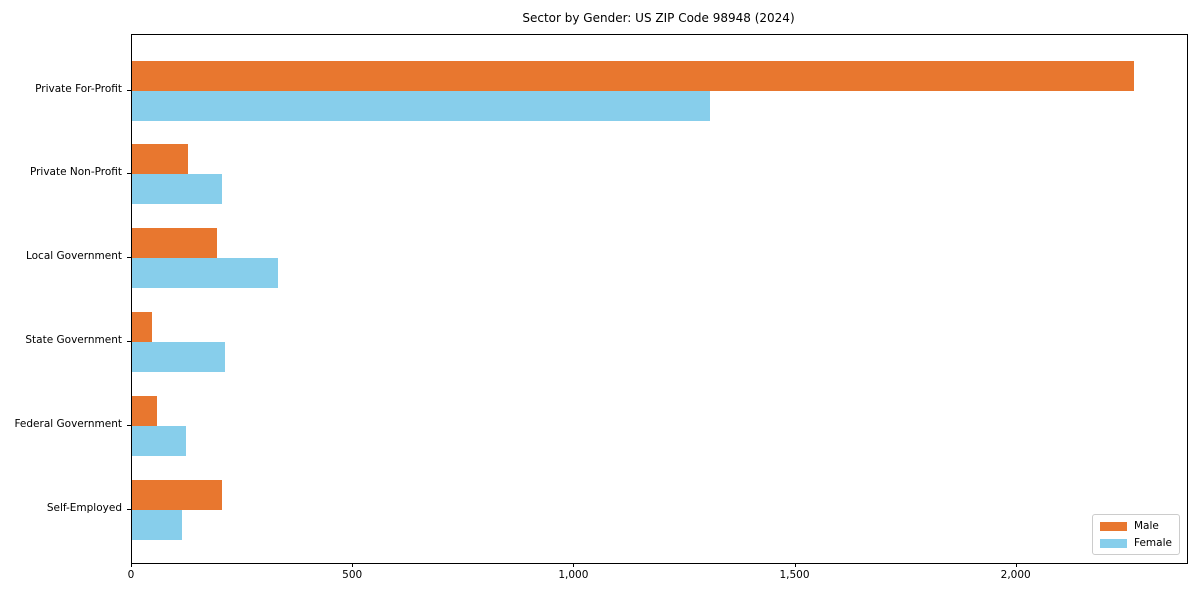 The height and width of the screenshot is (600, 1200). What do you see at coordinates (1113, 543) in the screenshot?
I see `legend-swatch-female` at bounding box center [1113, 543].